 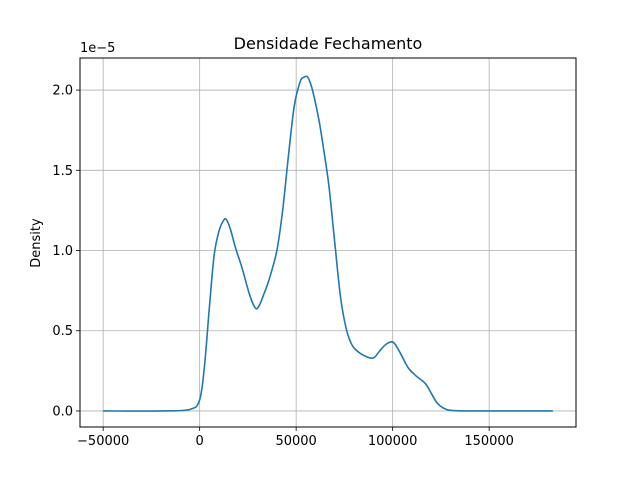 What do you see at coordinates (393, 441) in the screenshot?
I see `x-tick-label: 100000` at bounding box center [393, 441].